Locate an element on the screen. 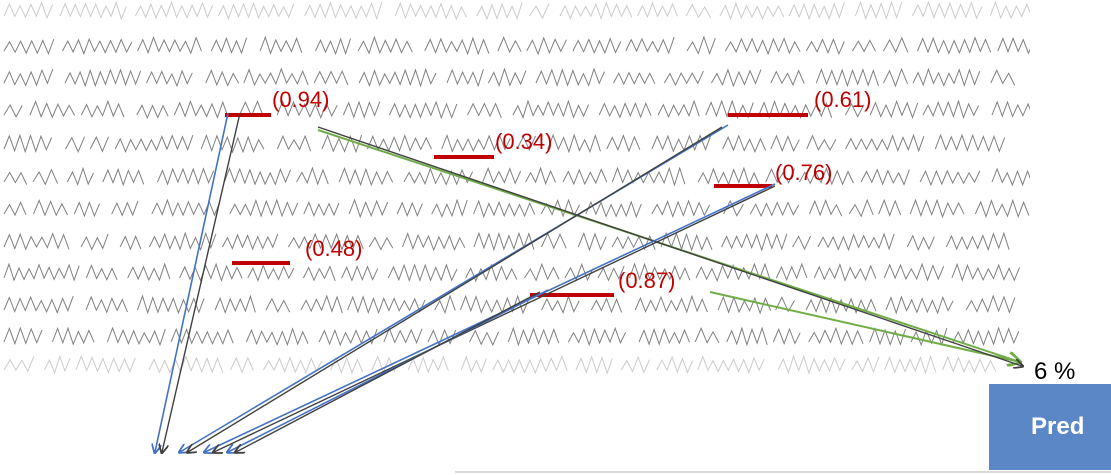 This screenshot has width=1111, height=475. score-label-5: (0.48) is located at coordinates (334, 248).